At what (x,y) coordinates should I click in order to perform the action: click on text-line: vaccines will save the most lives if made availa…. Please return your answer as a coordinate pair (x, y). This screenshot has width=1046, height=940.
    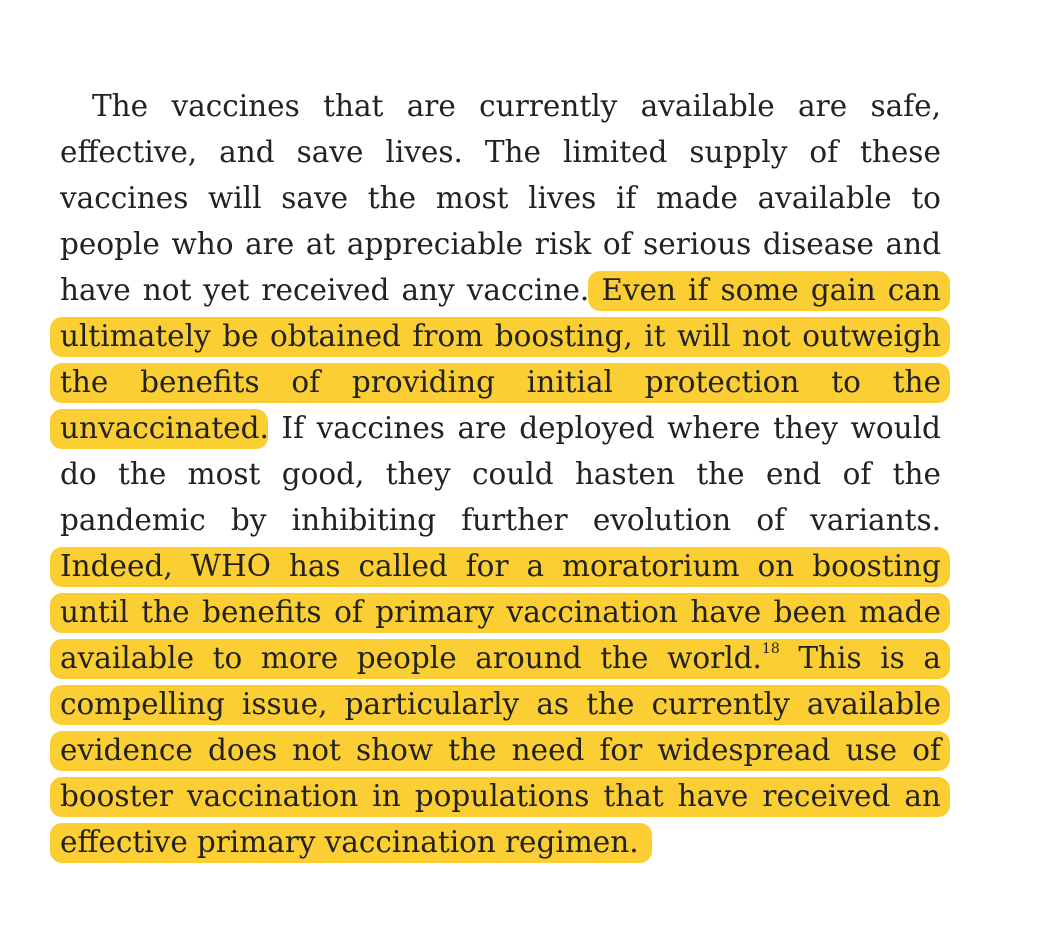
    Looking at the image, I should click on (500, 198).